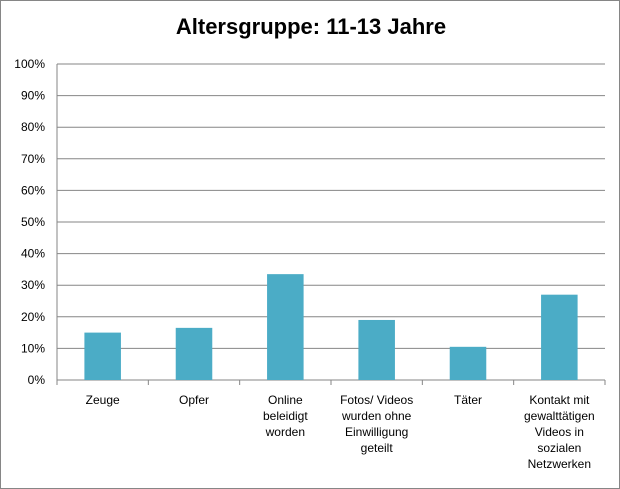 This screenshot has height=489, width=620. What do you see at coordinates (33, 159) in the screenshot?
I see `y-tick-label: 70%` at bounding box center [33, 159].